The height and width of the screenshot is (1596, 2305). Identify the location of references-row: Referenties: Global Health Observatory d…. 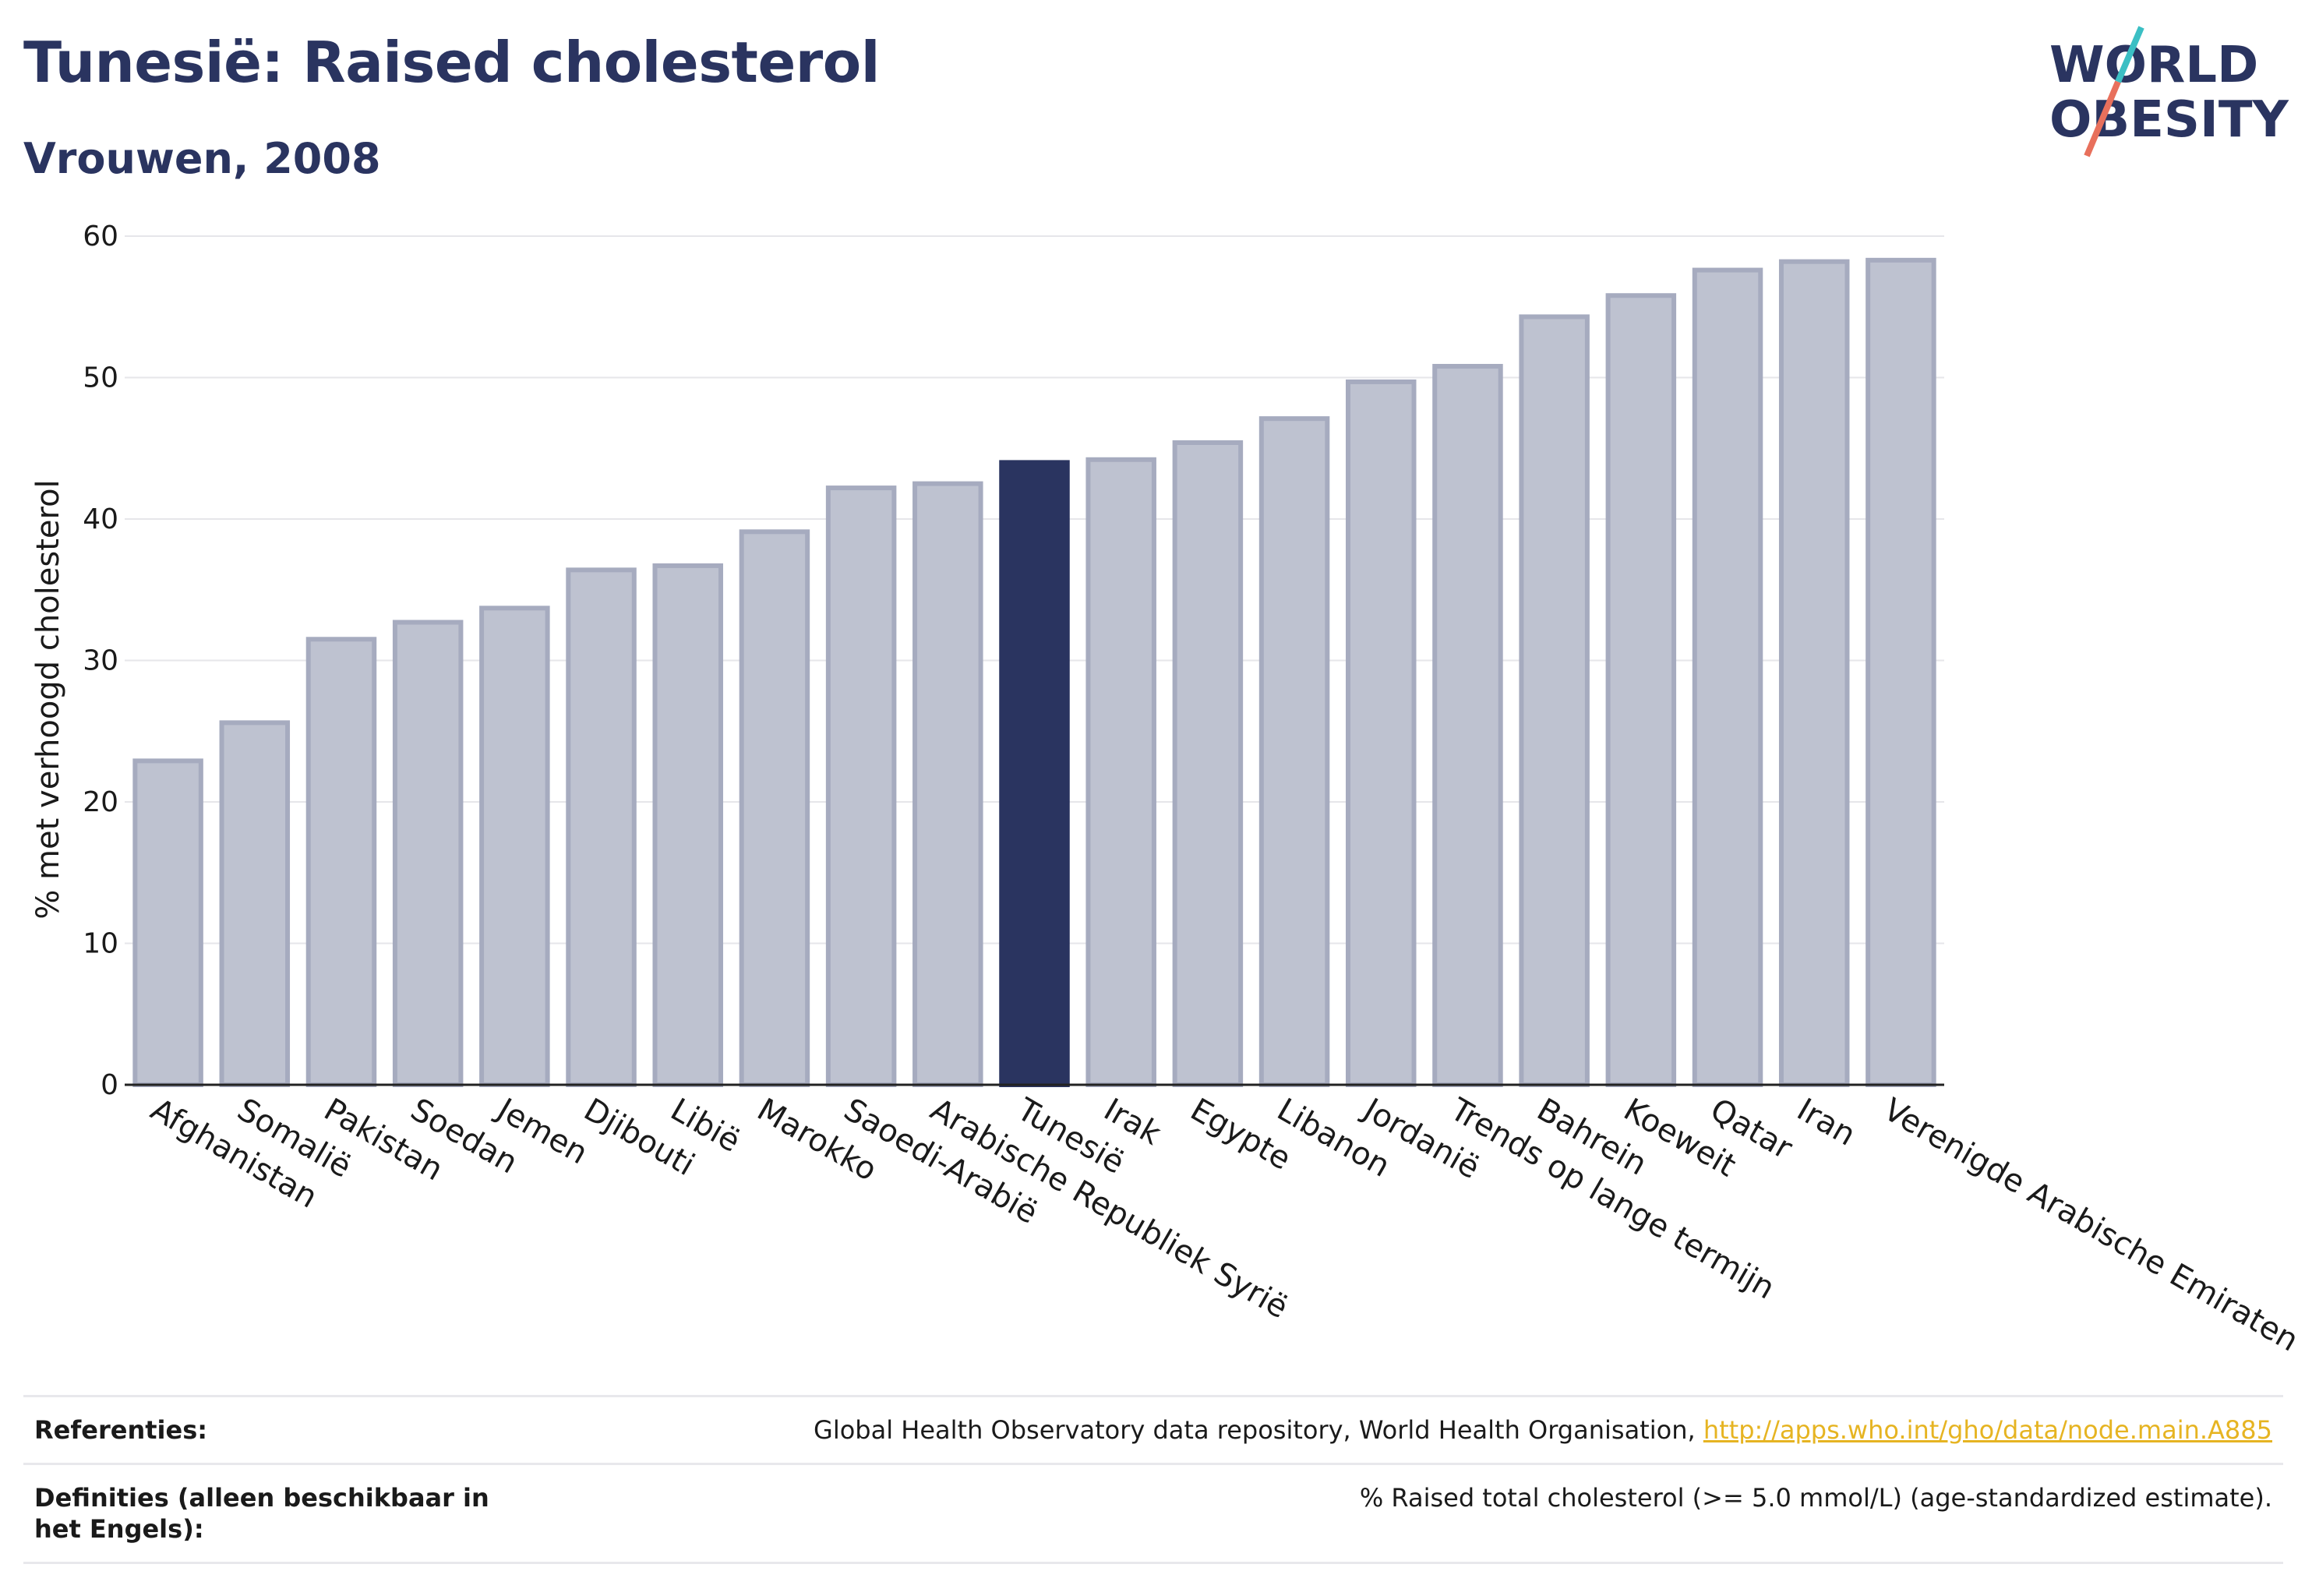
(1153, 1429).